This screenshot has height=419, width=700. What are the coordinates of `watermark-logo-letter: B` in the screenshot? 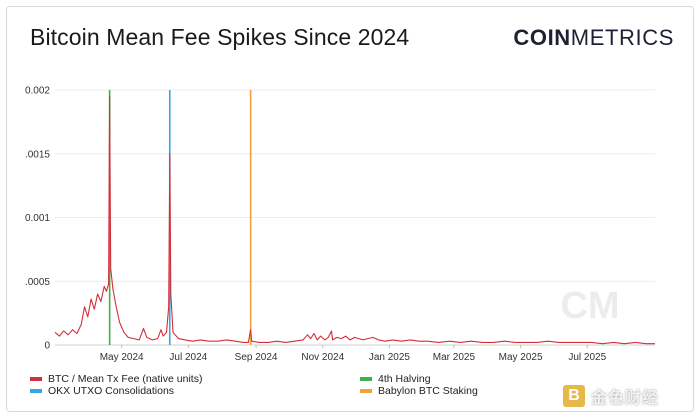 It's located at (574, 395).